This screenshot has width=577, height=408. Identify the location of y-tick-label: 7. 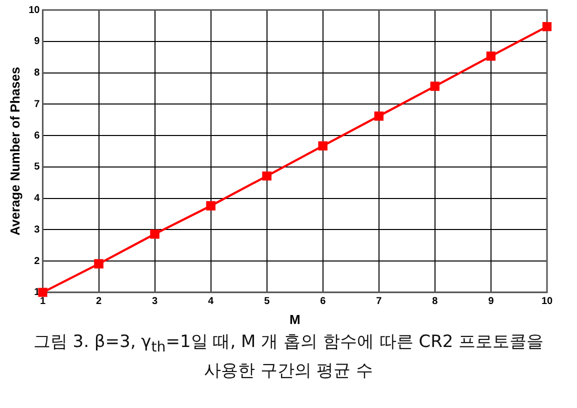
(37, 104).